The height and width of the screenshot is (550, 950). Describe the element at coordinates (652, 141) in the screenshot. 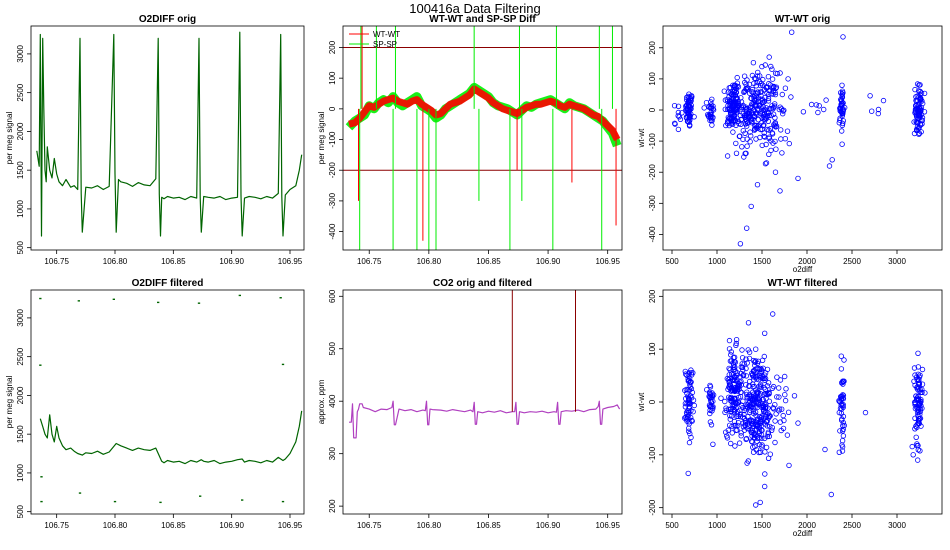

I see `y-tick-label: -100` at that location.